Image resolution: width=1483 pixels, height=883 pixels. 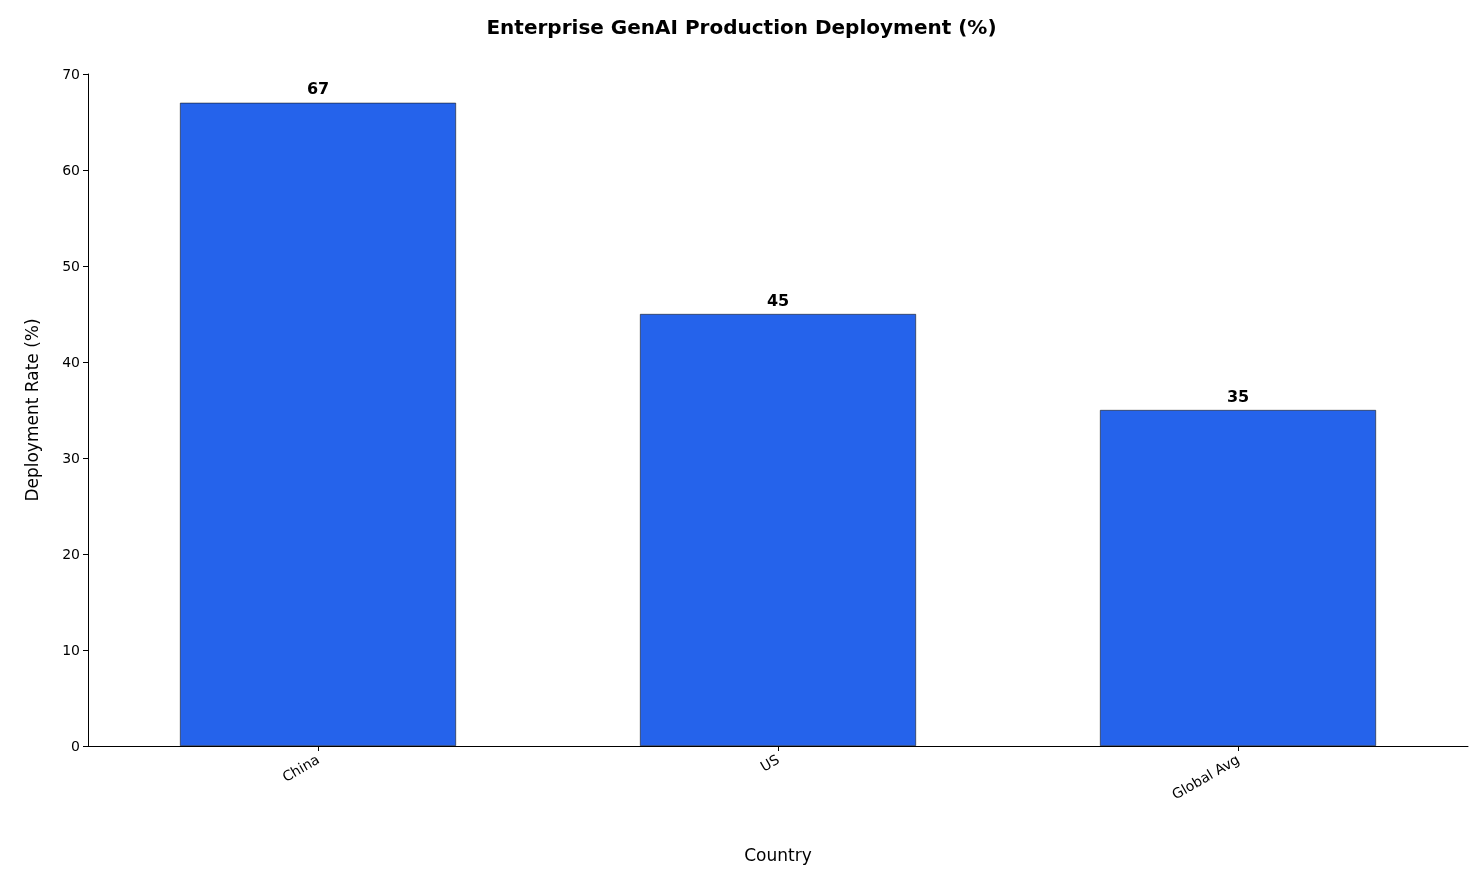 I want to click on y-tick-label: 30, so click(x=71, y=458).